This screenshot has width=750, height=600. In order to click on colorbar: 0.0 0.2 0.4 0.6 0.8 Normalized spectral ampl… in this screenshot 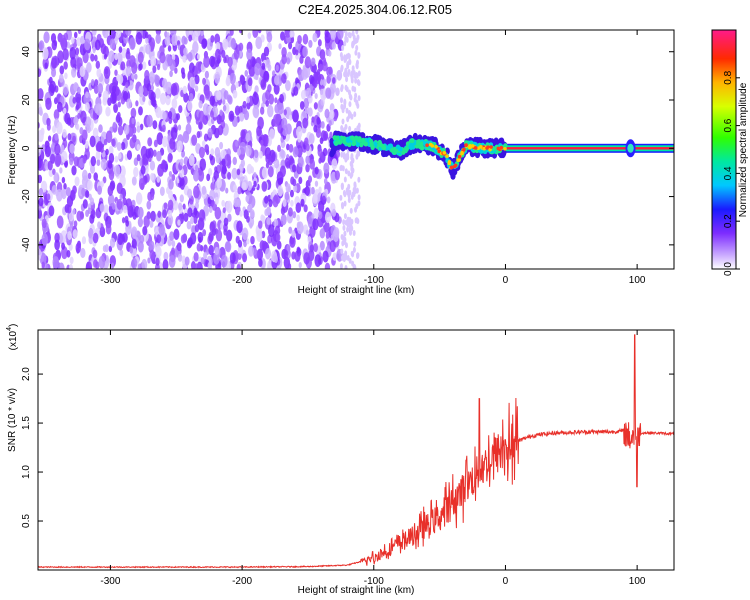, I will do `click(730, 152)`.